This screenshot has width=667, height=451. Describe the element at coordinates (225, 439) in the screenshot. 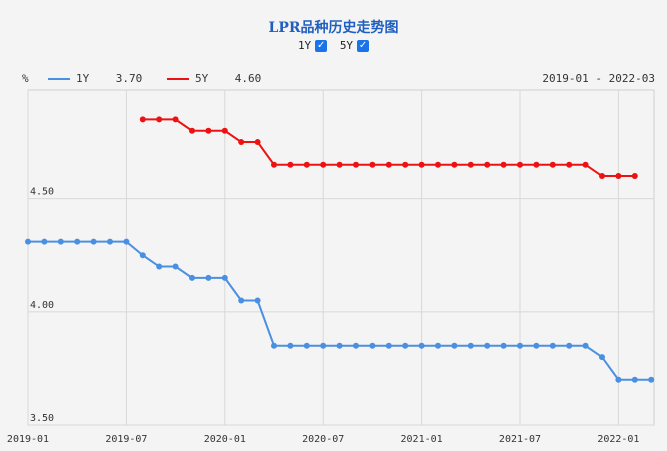

I see `x-tick-label: 2020-01` at that location.